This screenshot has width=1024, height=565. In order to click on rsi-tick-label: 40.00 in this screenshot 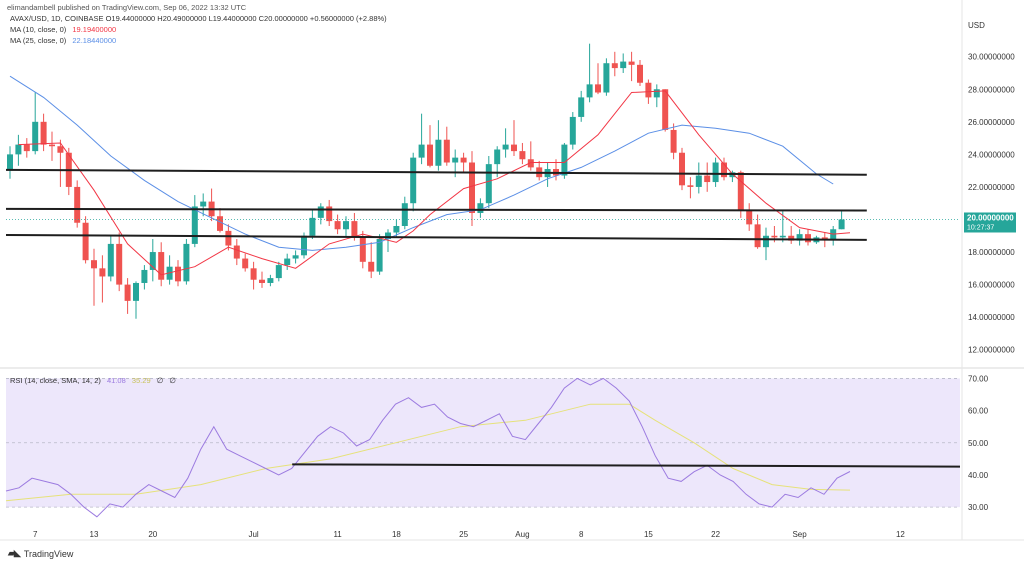, I will do `click(978, 475)`.